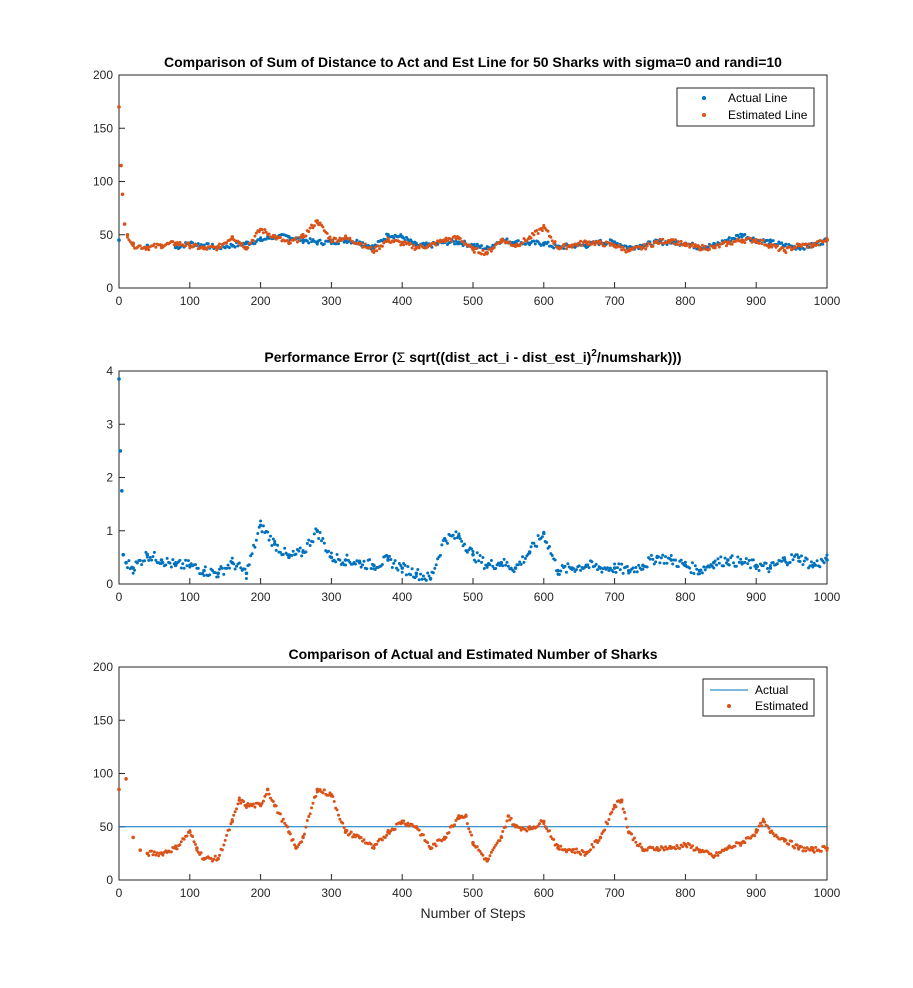  What do you see at coordinates (473, 820) in the screenshot?
I see `subplot-3-data` at bounding box center [473, 820].